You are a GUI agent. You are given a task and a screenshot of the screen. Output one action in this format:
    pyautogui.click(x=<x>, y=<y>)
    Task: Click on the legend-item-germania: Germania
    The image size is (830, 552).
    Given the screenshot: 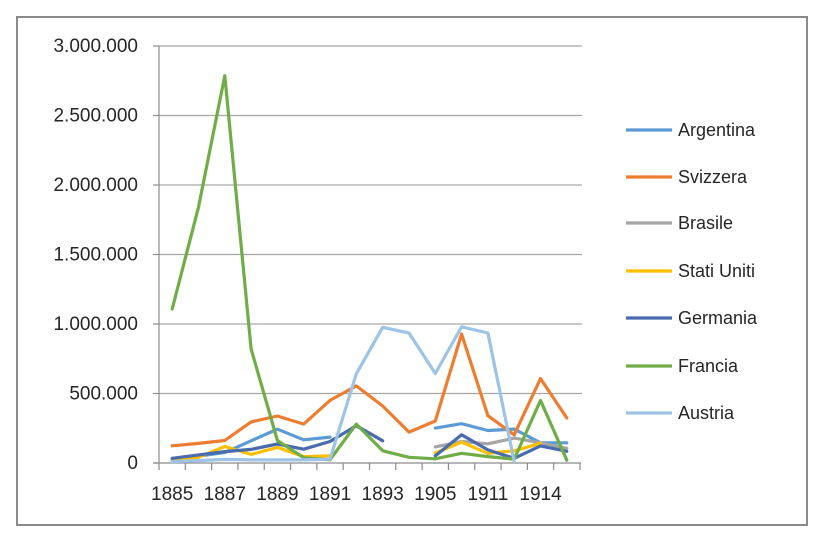 What is the action you would take?
    pyautogui.click(x=692, y=318)
    